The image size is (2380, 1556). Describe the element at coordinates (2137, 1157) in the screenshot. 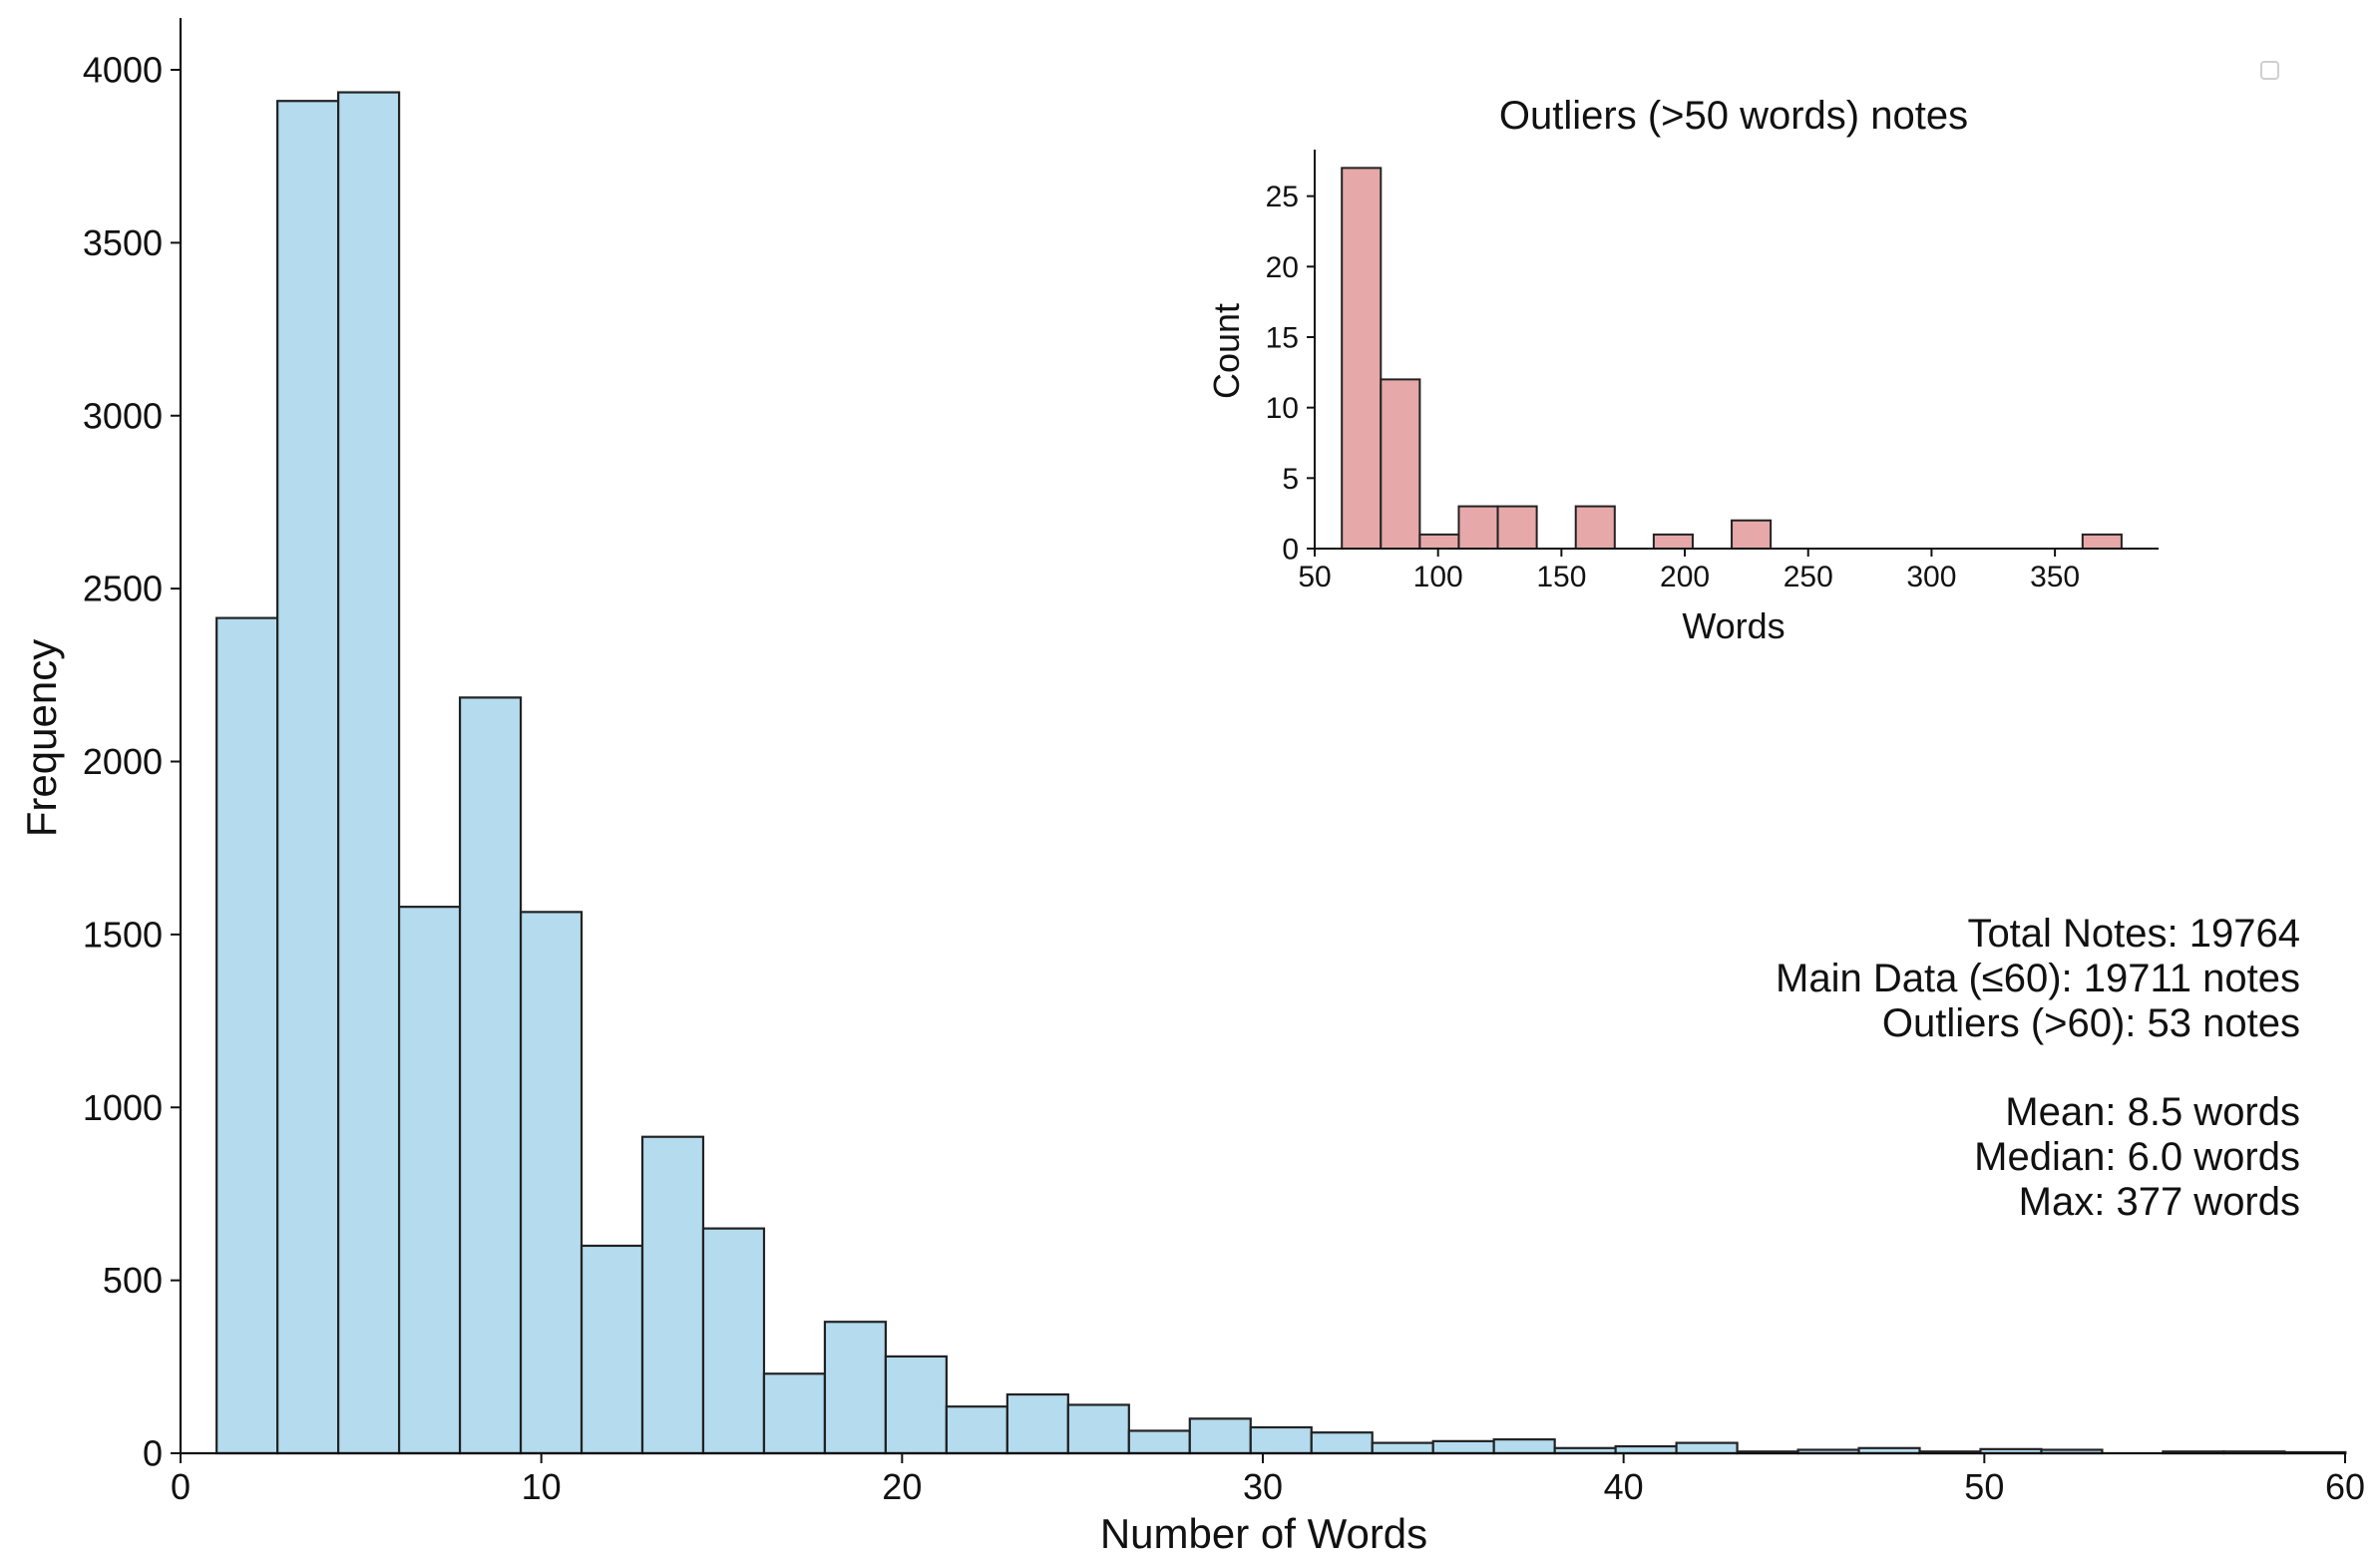

I see `stats-median: Median: 6.0 words` at that location.